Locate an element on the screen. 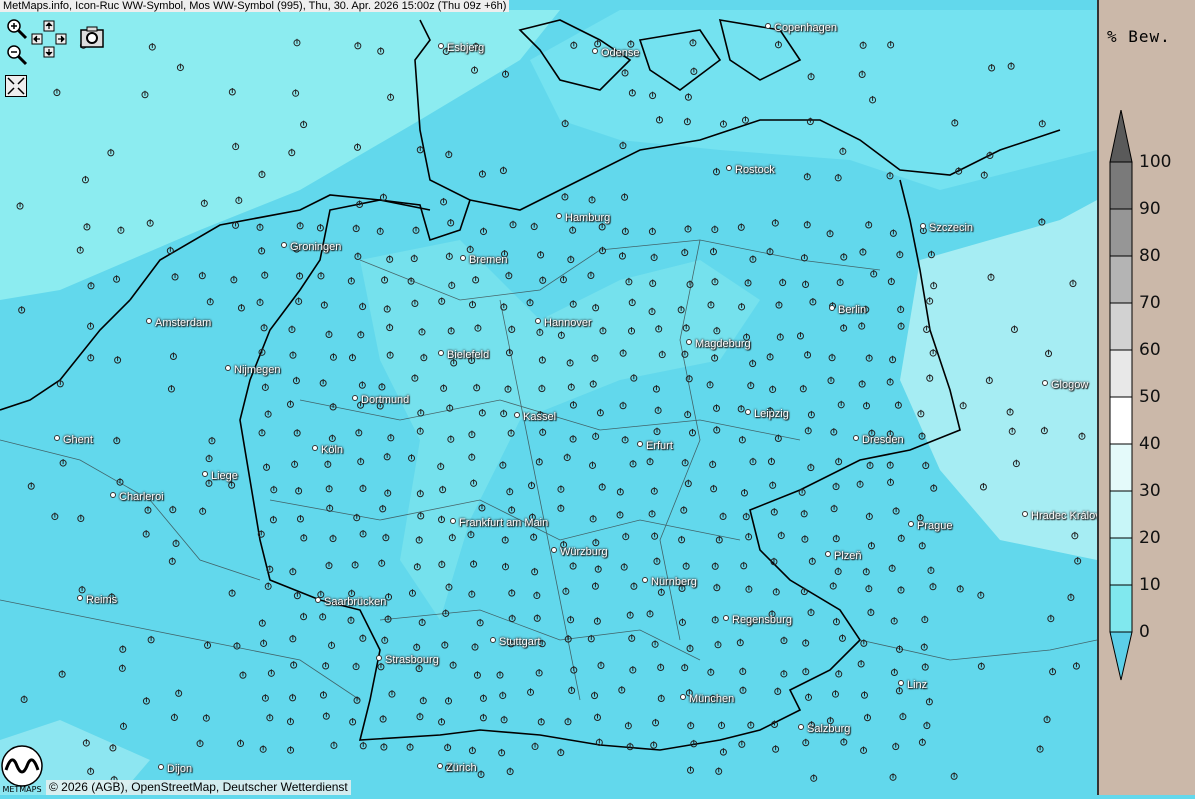 This screenshot has height=799, width=1195. zoom-in-button is located at coordinates (17, 31).